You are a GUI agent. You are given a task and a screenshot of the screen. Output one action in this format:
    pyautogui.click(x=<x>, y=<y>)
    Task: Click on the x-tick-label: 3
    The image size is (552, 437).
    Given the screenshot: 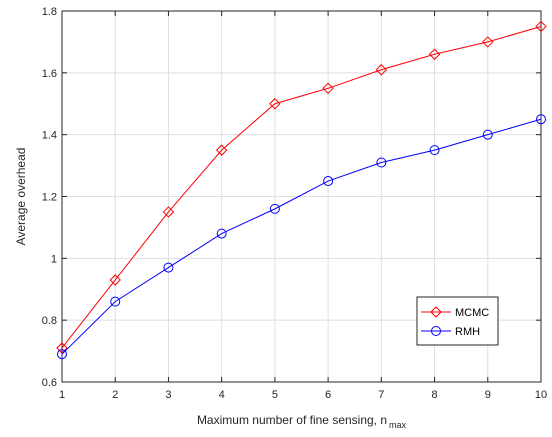 What is the action you would take?
    pyautogui.click(x=168, y=395)
    